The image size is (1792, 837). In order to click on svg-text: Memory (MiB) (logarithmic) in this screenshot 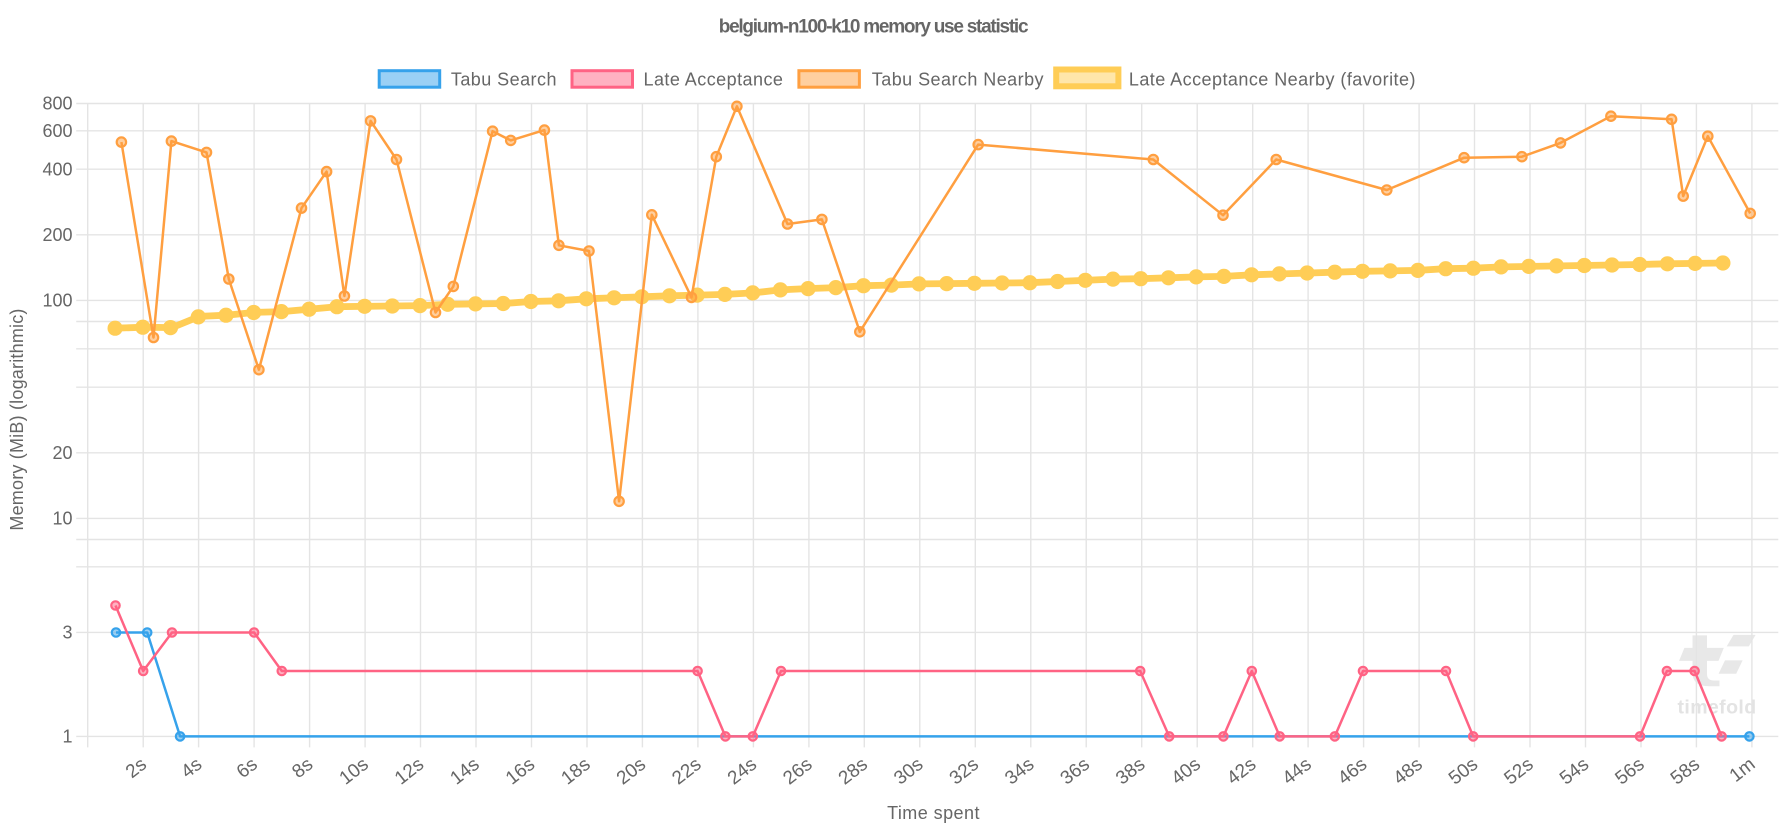, I will do `click(17, 419)`.